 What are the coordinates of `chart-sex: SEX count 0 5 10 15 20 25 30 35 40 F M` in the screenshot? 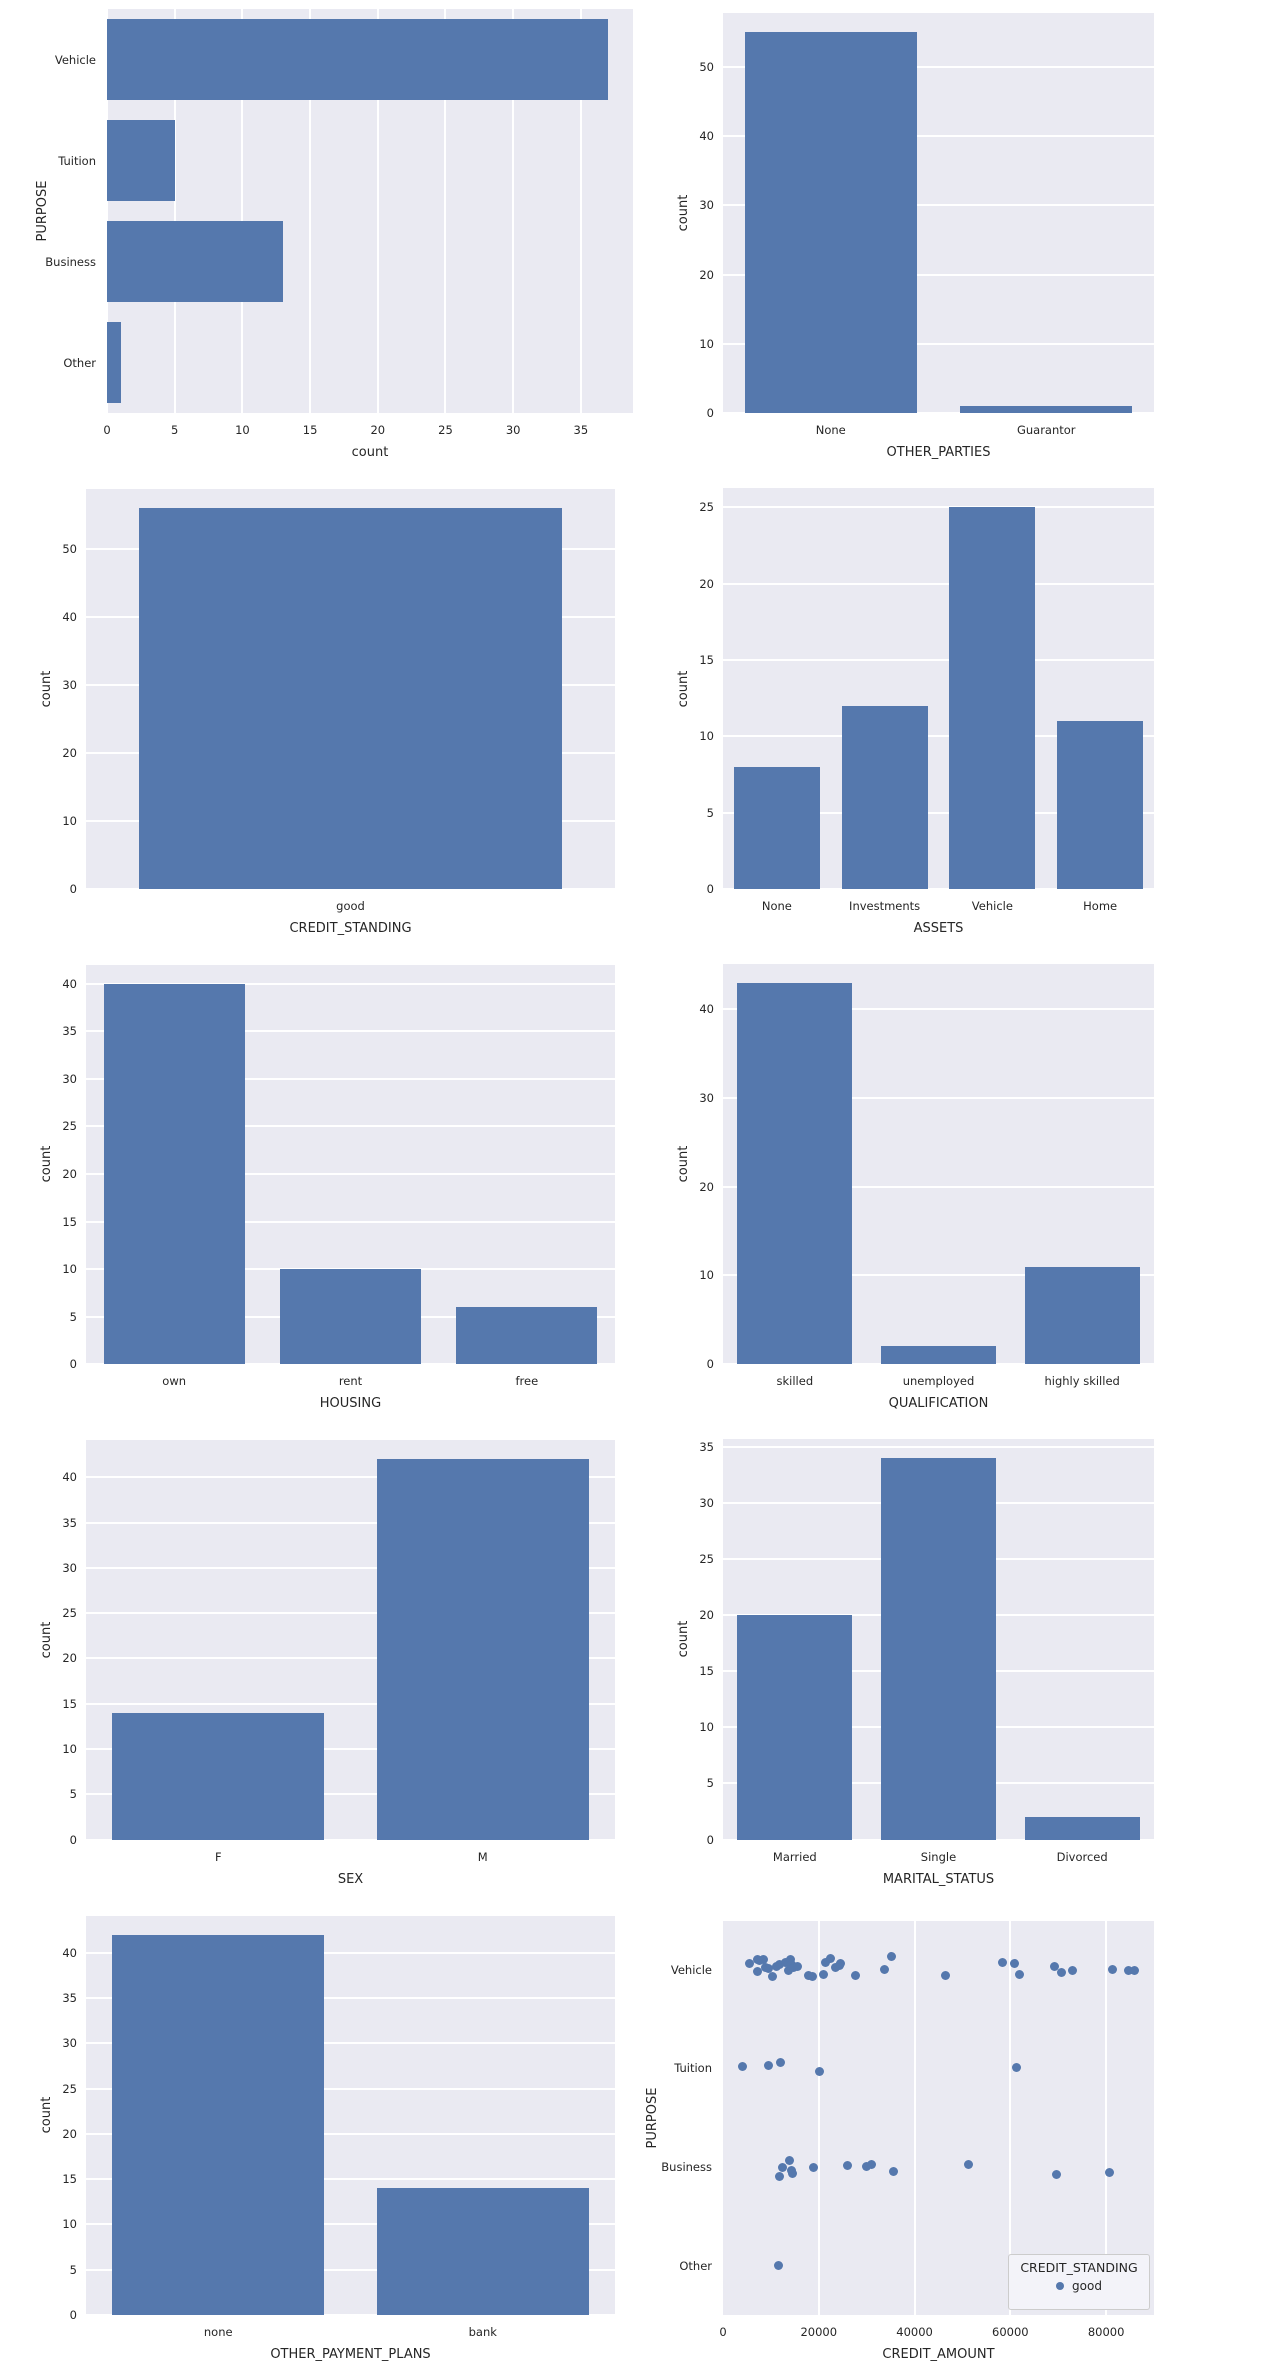 It's located at (319, 1663).